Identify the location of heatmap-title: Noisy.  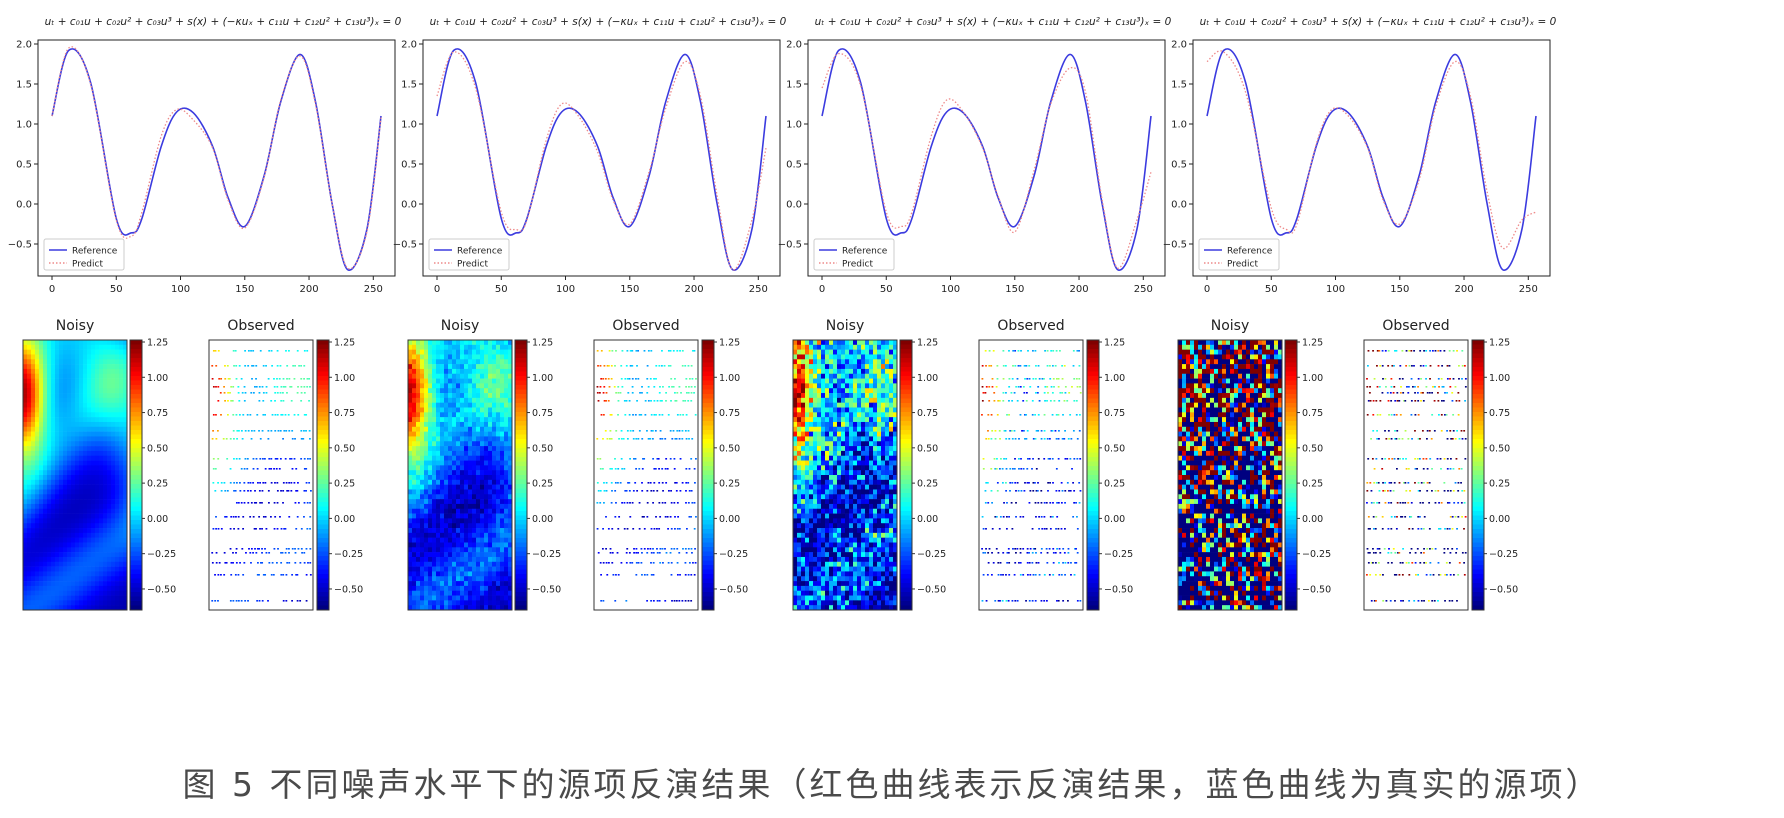
(460, 326).